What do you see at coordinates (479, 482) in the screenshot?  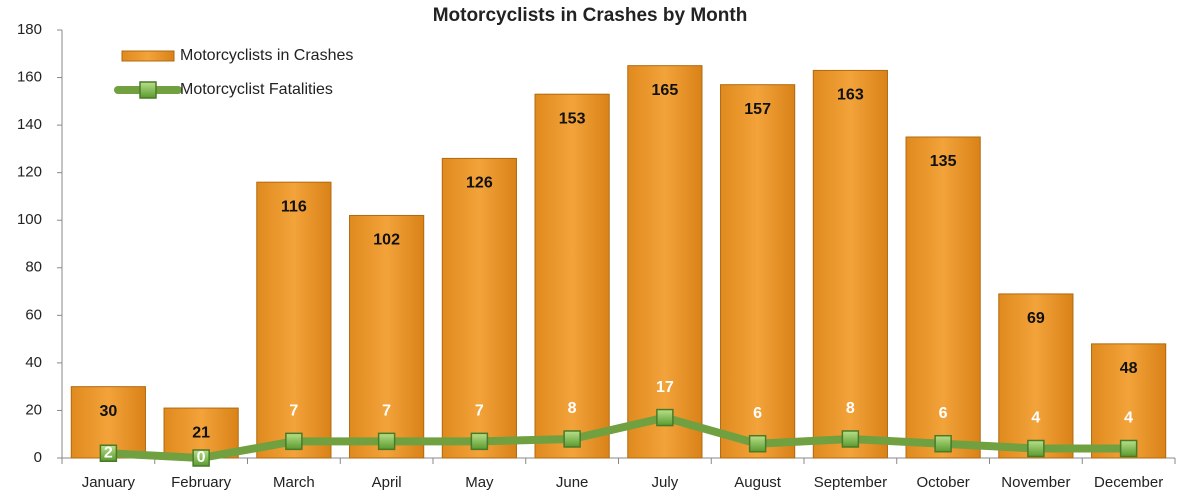 I see `x-tick-label: May` at bounding box center [479, 482].